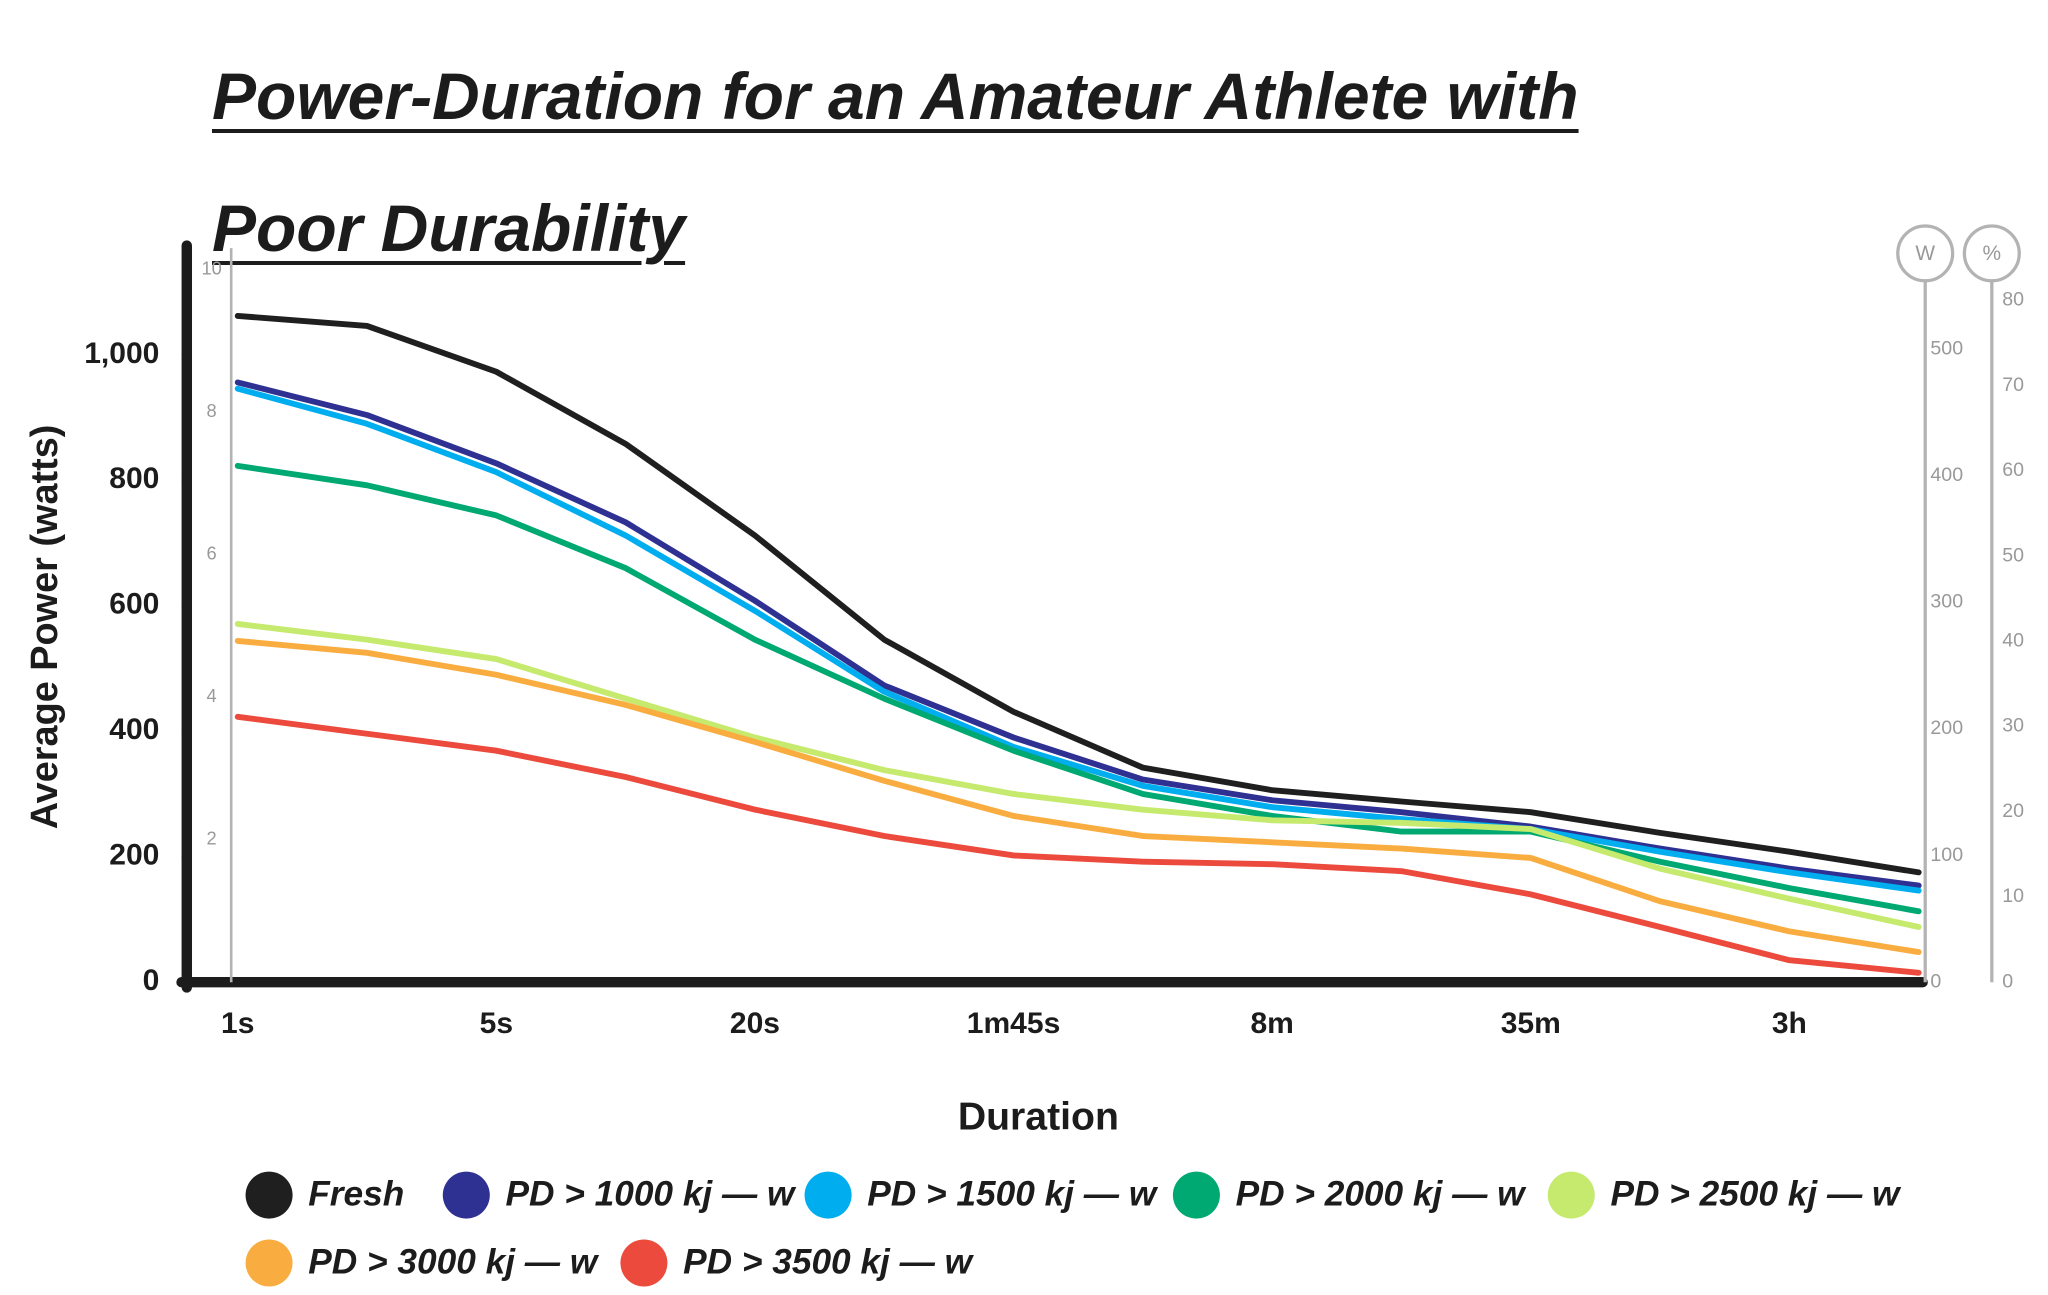  What do you see at coordinates (1531, 1023) in the screenshot?
I see `x-tick-label: 35m` at bounding box center [1531, 1023].